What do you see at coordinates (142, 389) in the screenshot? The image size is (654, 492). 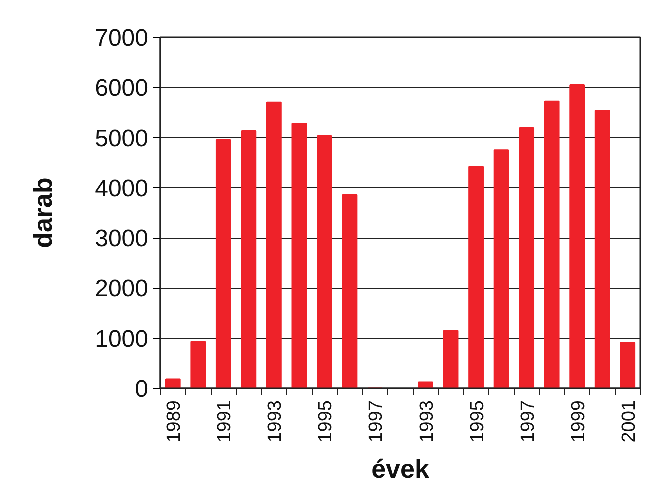 I see `y-tick-label: 0` at bounding box center [142, 389].